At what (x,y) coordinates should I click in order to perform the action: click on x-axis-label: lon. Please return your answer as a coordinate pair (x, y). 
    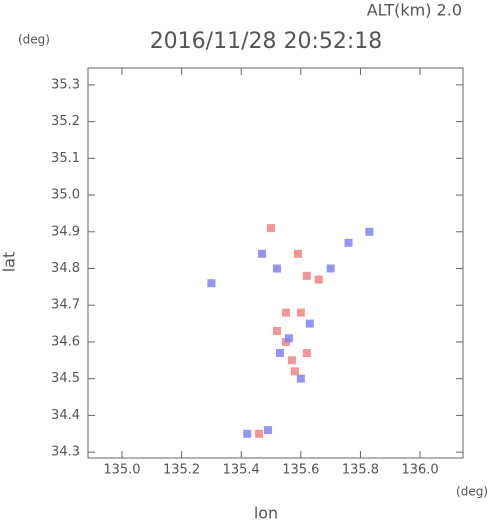
    Looking at the image, I should click on (266, 512).